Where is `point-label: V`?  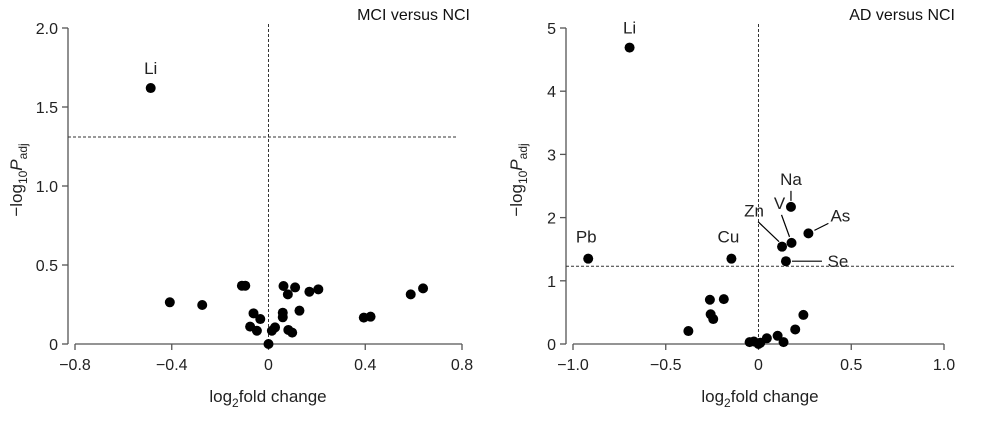 point-label: V is located at coordinates (780, 203).